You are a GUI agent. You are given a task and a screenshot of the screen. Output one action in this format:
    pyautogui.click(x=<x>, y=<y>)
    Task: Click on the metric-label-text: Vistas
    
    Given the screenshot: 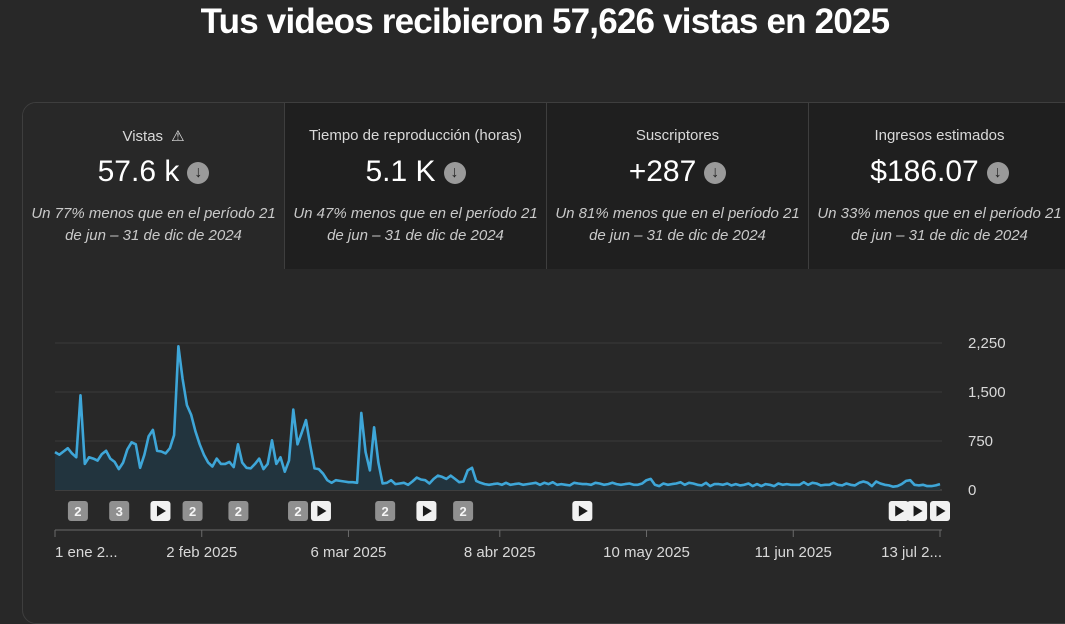 What is the action you would take?
    pyautogui.click(x=143, y=136)
    